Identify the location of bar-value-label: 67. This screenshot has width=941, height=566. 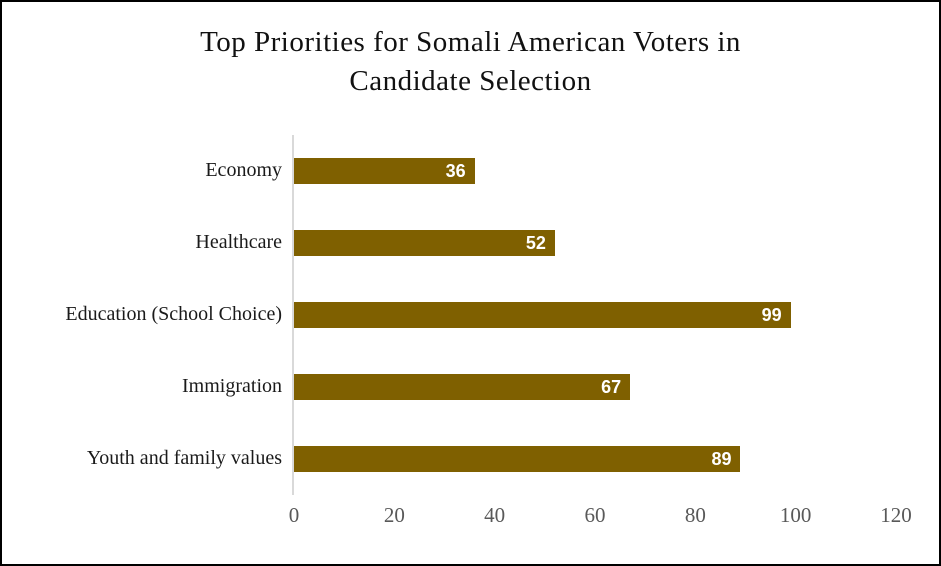
(611, 386).